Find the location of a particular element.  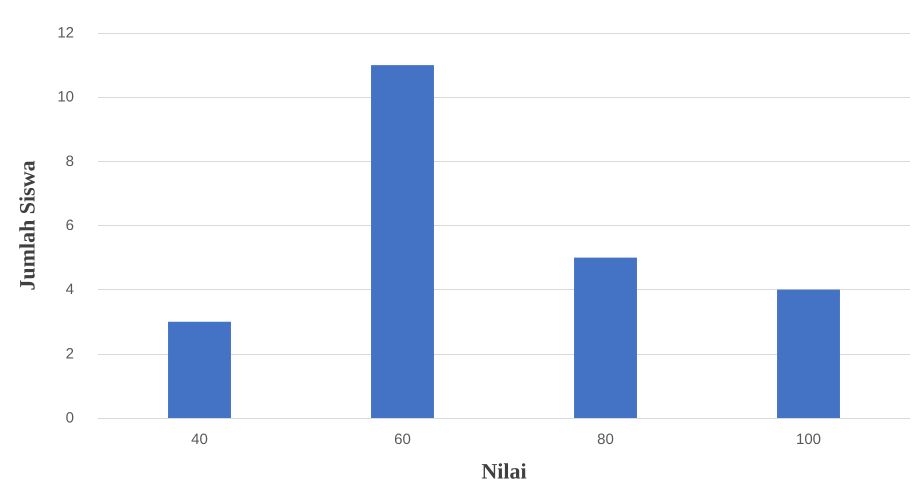

y-axis-title: Jumlah Siswa is located at coordinates (27, 225).